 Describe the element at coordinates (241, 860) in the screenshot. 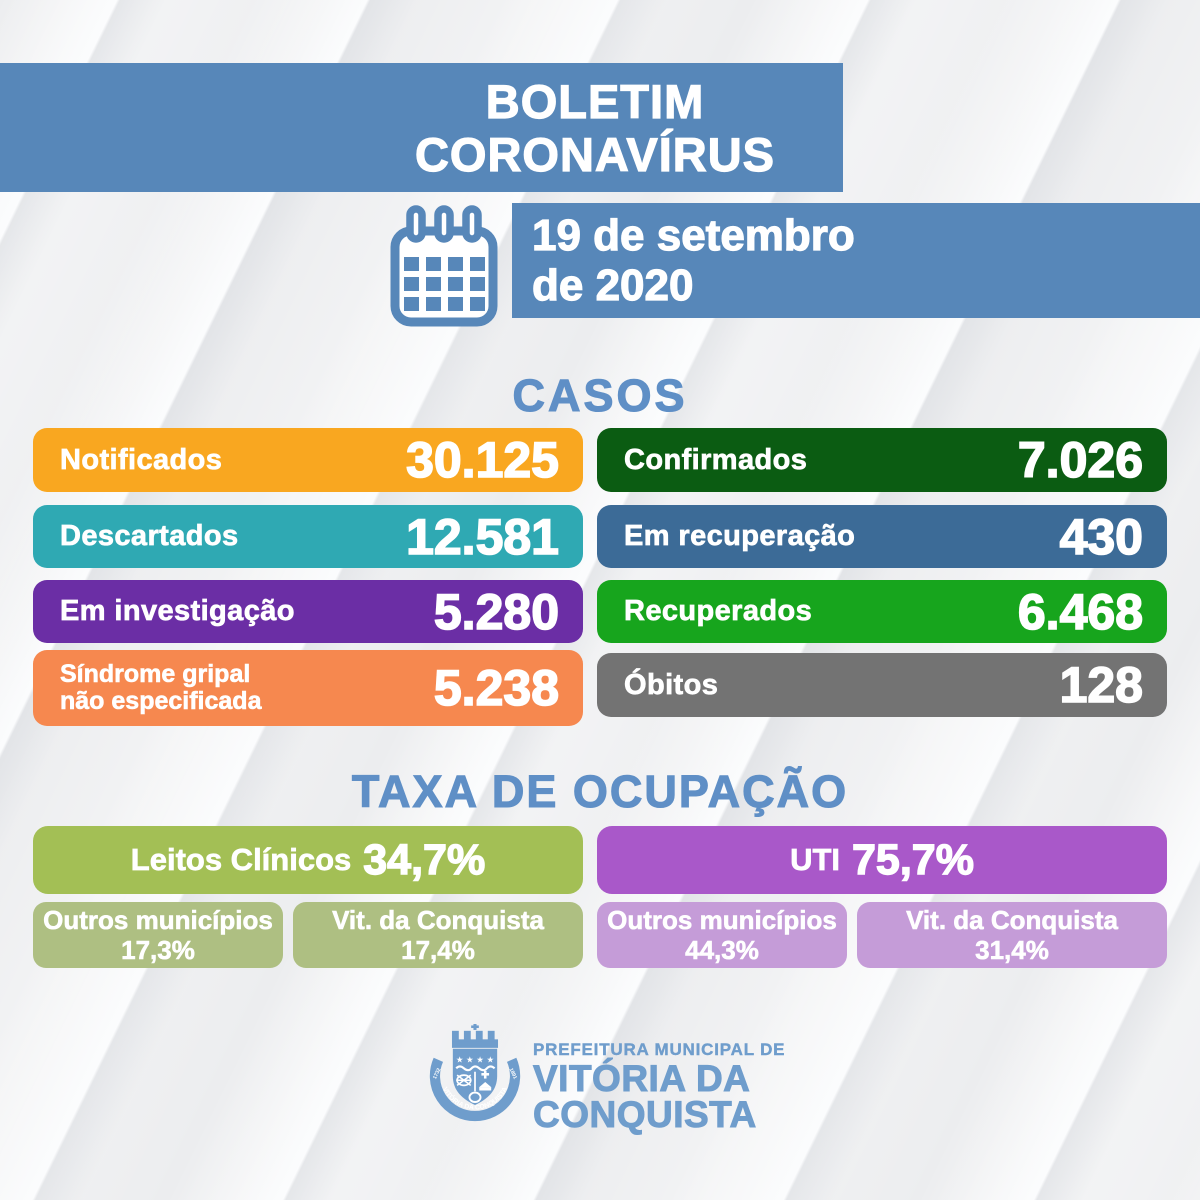

I see `occupancy-label: Leitos Clínicos` at that location.